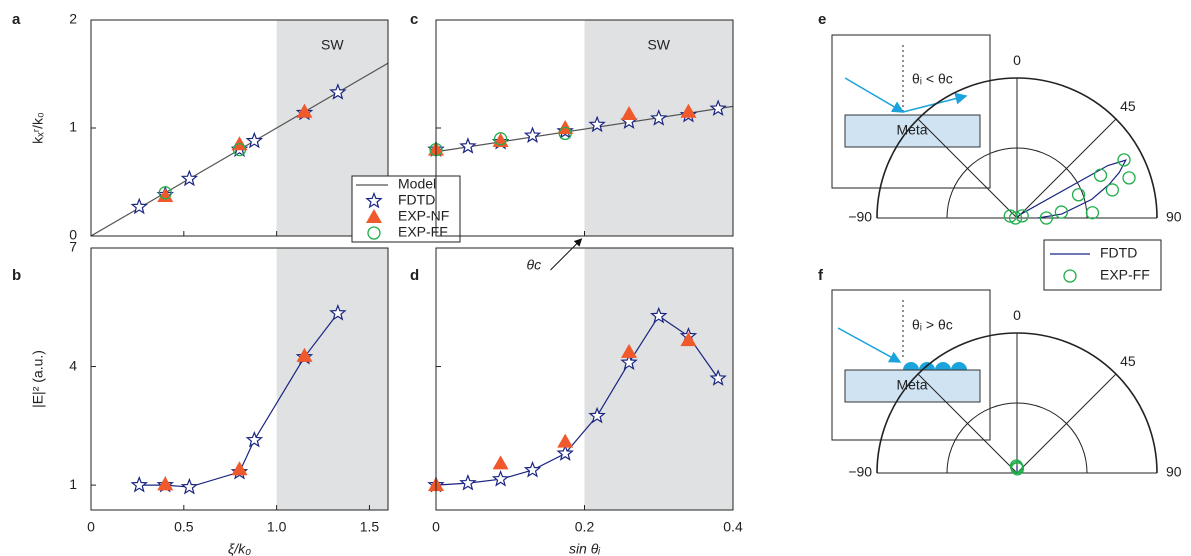 This screenshot has width=1191, height=556. What do you see at coordinates (184, 527) in the screenshot?
I see `x-tick-label: 0.5` at bounding box center [184, 527].